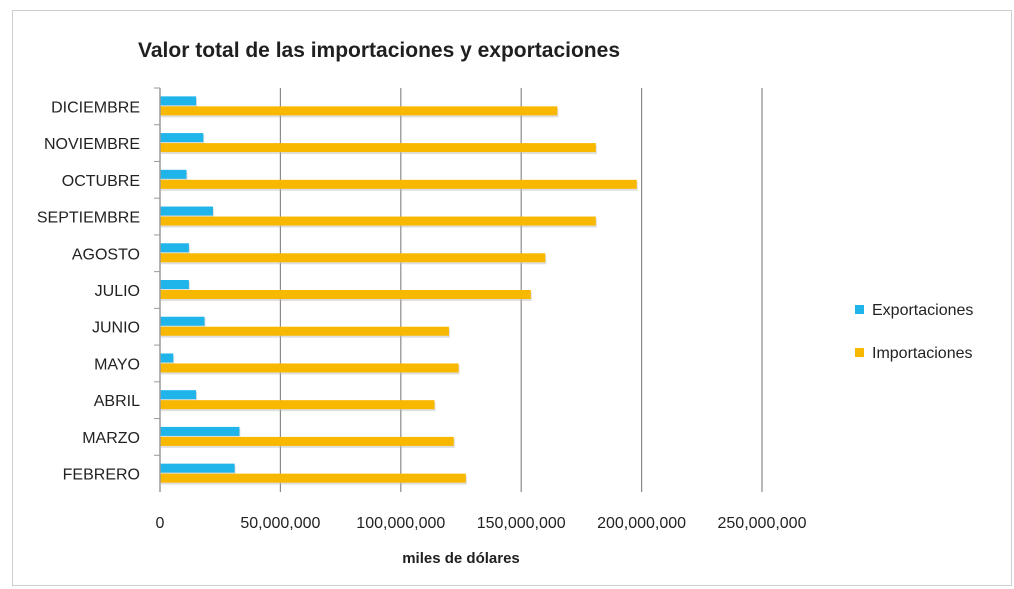 The height and width of the screenshot is (589, 1014). What do you see at coordinates (117, 364) in the screenshot?
I see `category-label: MAYO` at bounding box center [117, 364].